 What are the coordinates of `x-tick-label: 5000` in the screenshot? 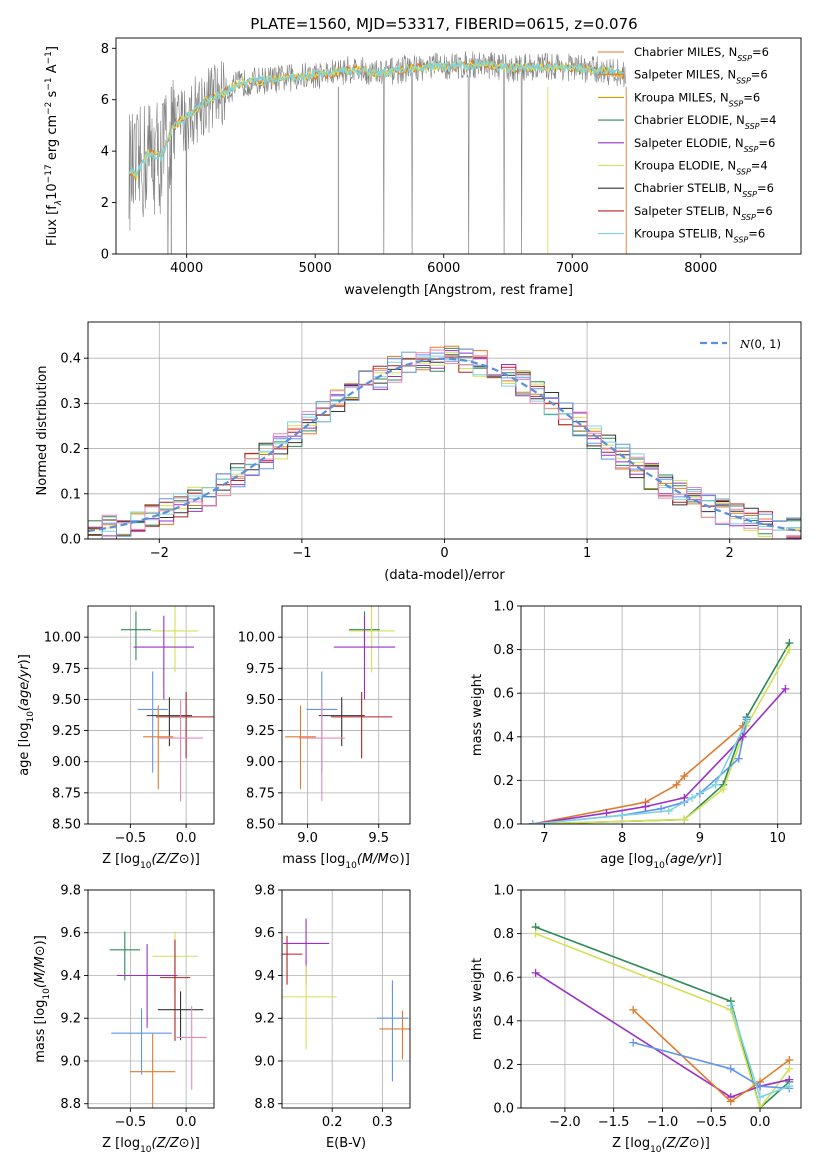 It's located at (315, 268).